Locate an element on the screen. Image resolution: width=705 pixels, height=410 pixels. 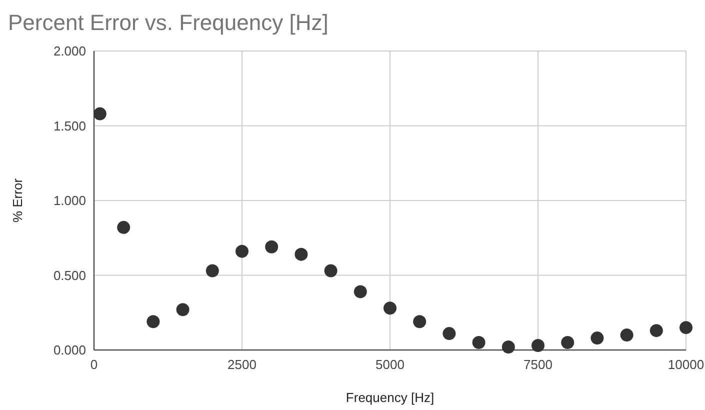
x-tick-label: 10000 is located at coordinates (686, 364).